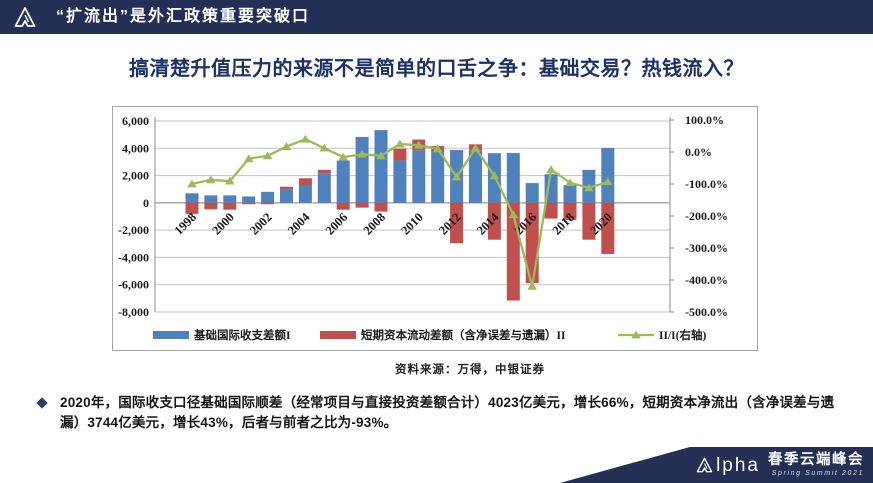 This screenshot has width=873, height=483. Describe the element at coordinates (412, 224) in the screenshot. I see `svg-text: 2010` at that location.